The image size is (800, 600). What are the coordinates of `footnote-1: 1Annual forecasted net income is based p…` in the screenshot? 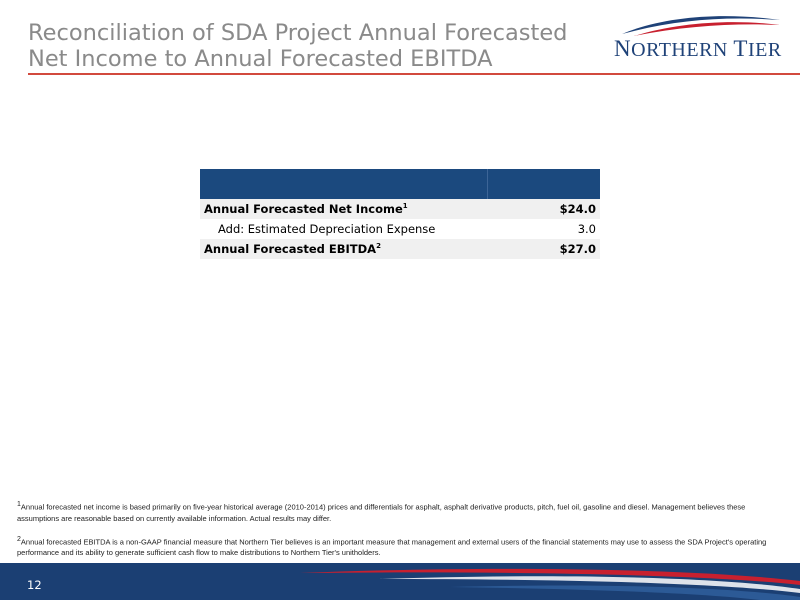 It's located at (381, 512).